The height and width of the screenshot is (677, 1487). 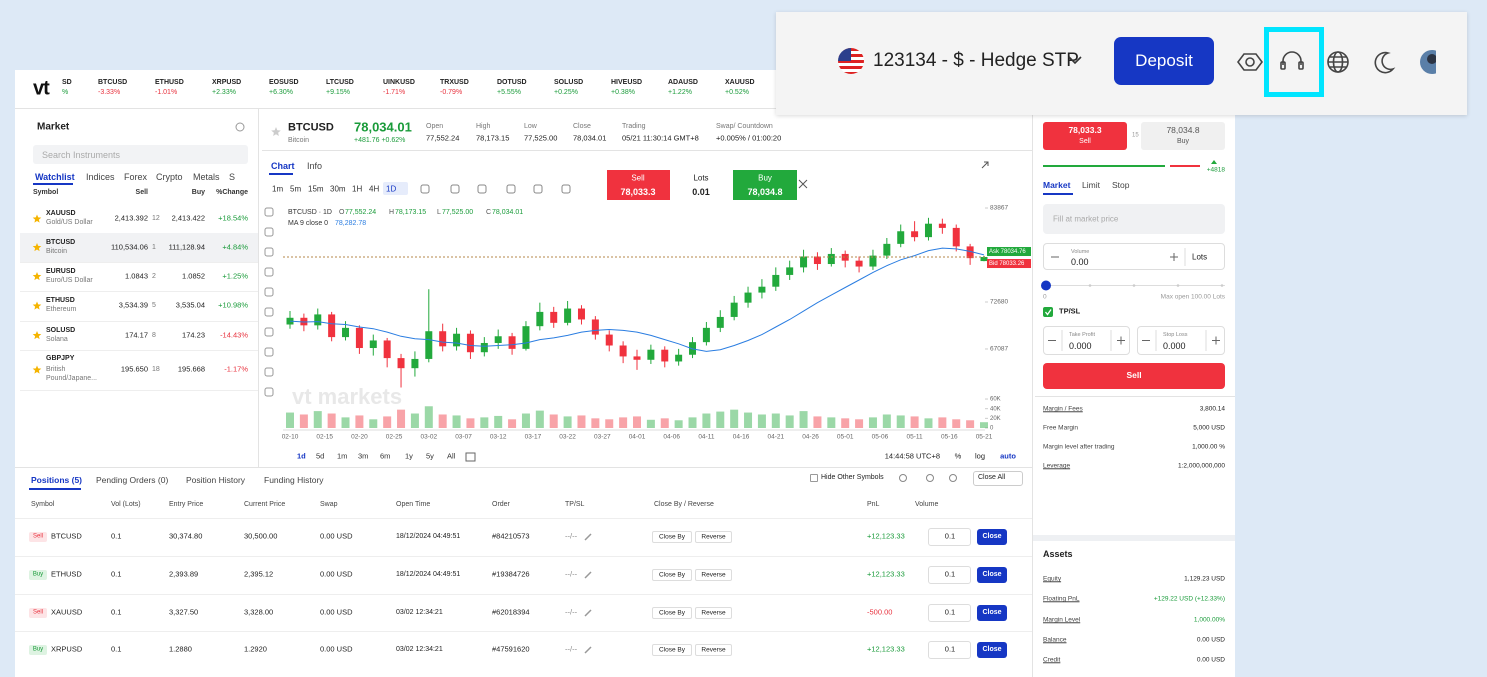 What do you see at coordinates (430, 456) in the screenshot?
I see `range-button: 5y` at bounding box center [430, 456].